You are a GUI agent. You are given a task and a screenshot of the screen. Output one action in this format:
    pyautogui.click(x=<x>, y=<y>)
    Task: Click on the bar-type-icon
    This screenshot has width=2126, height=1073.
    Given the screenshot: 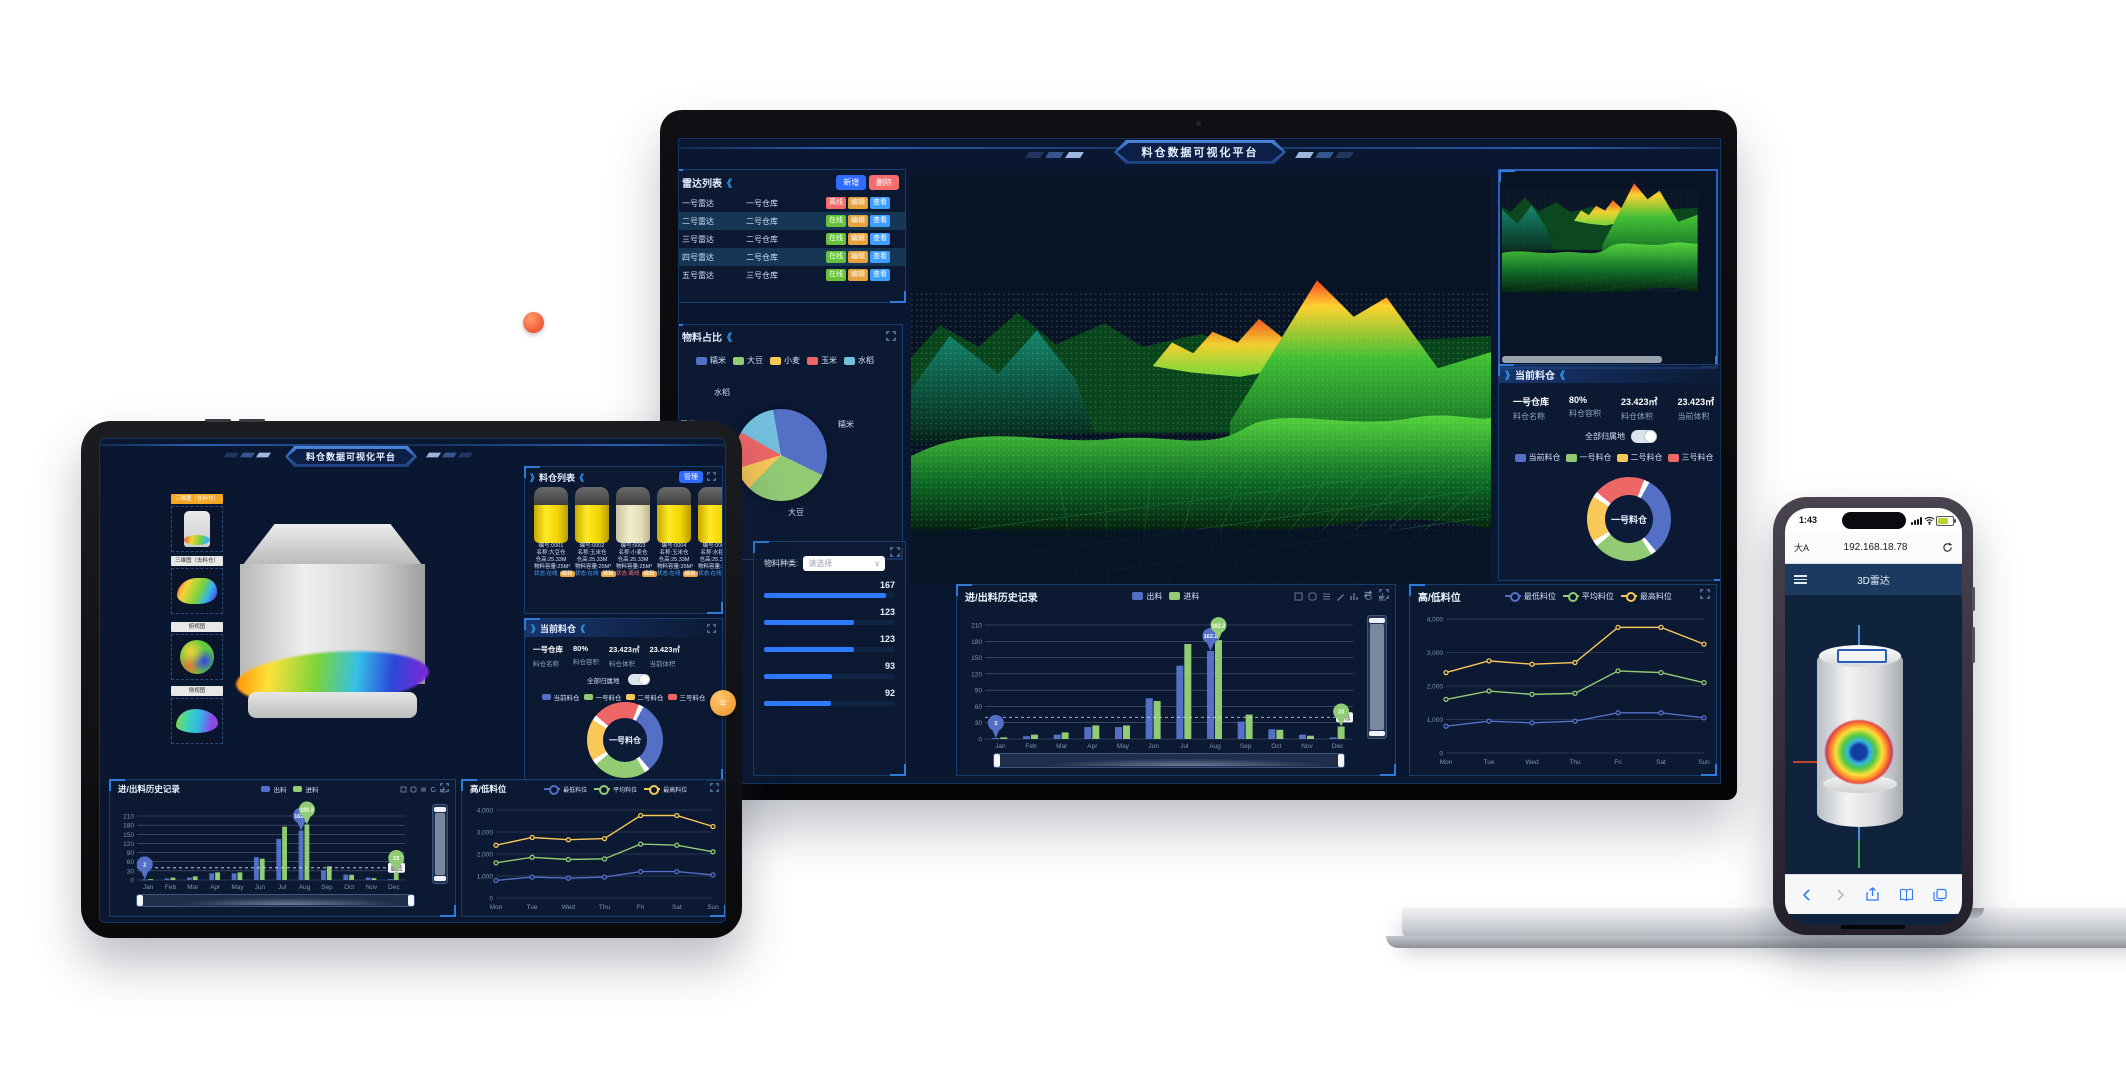 What is the action you would take?
    pyautogui.click(x=1354, y=596)
    